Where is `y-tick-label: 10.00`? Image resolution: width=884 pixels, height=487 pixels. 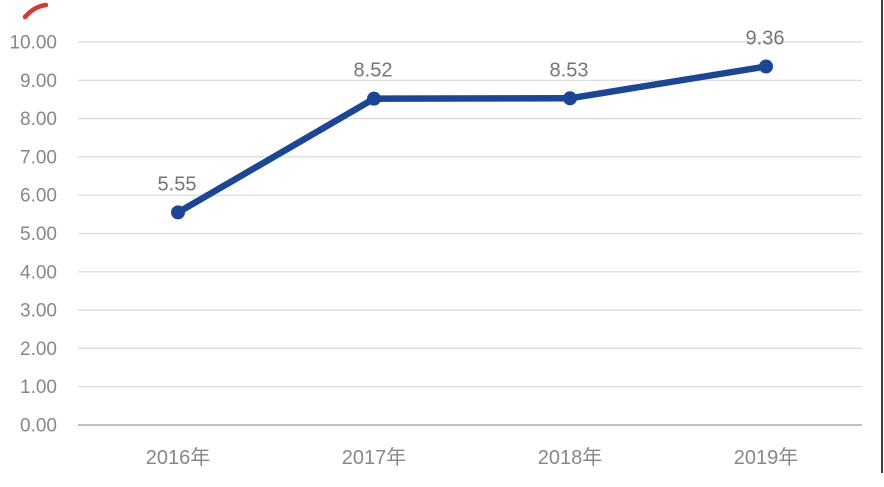
y-tick-label: 10.00 is located at coordinates (33, 43).